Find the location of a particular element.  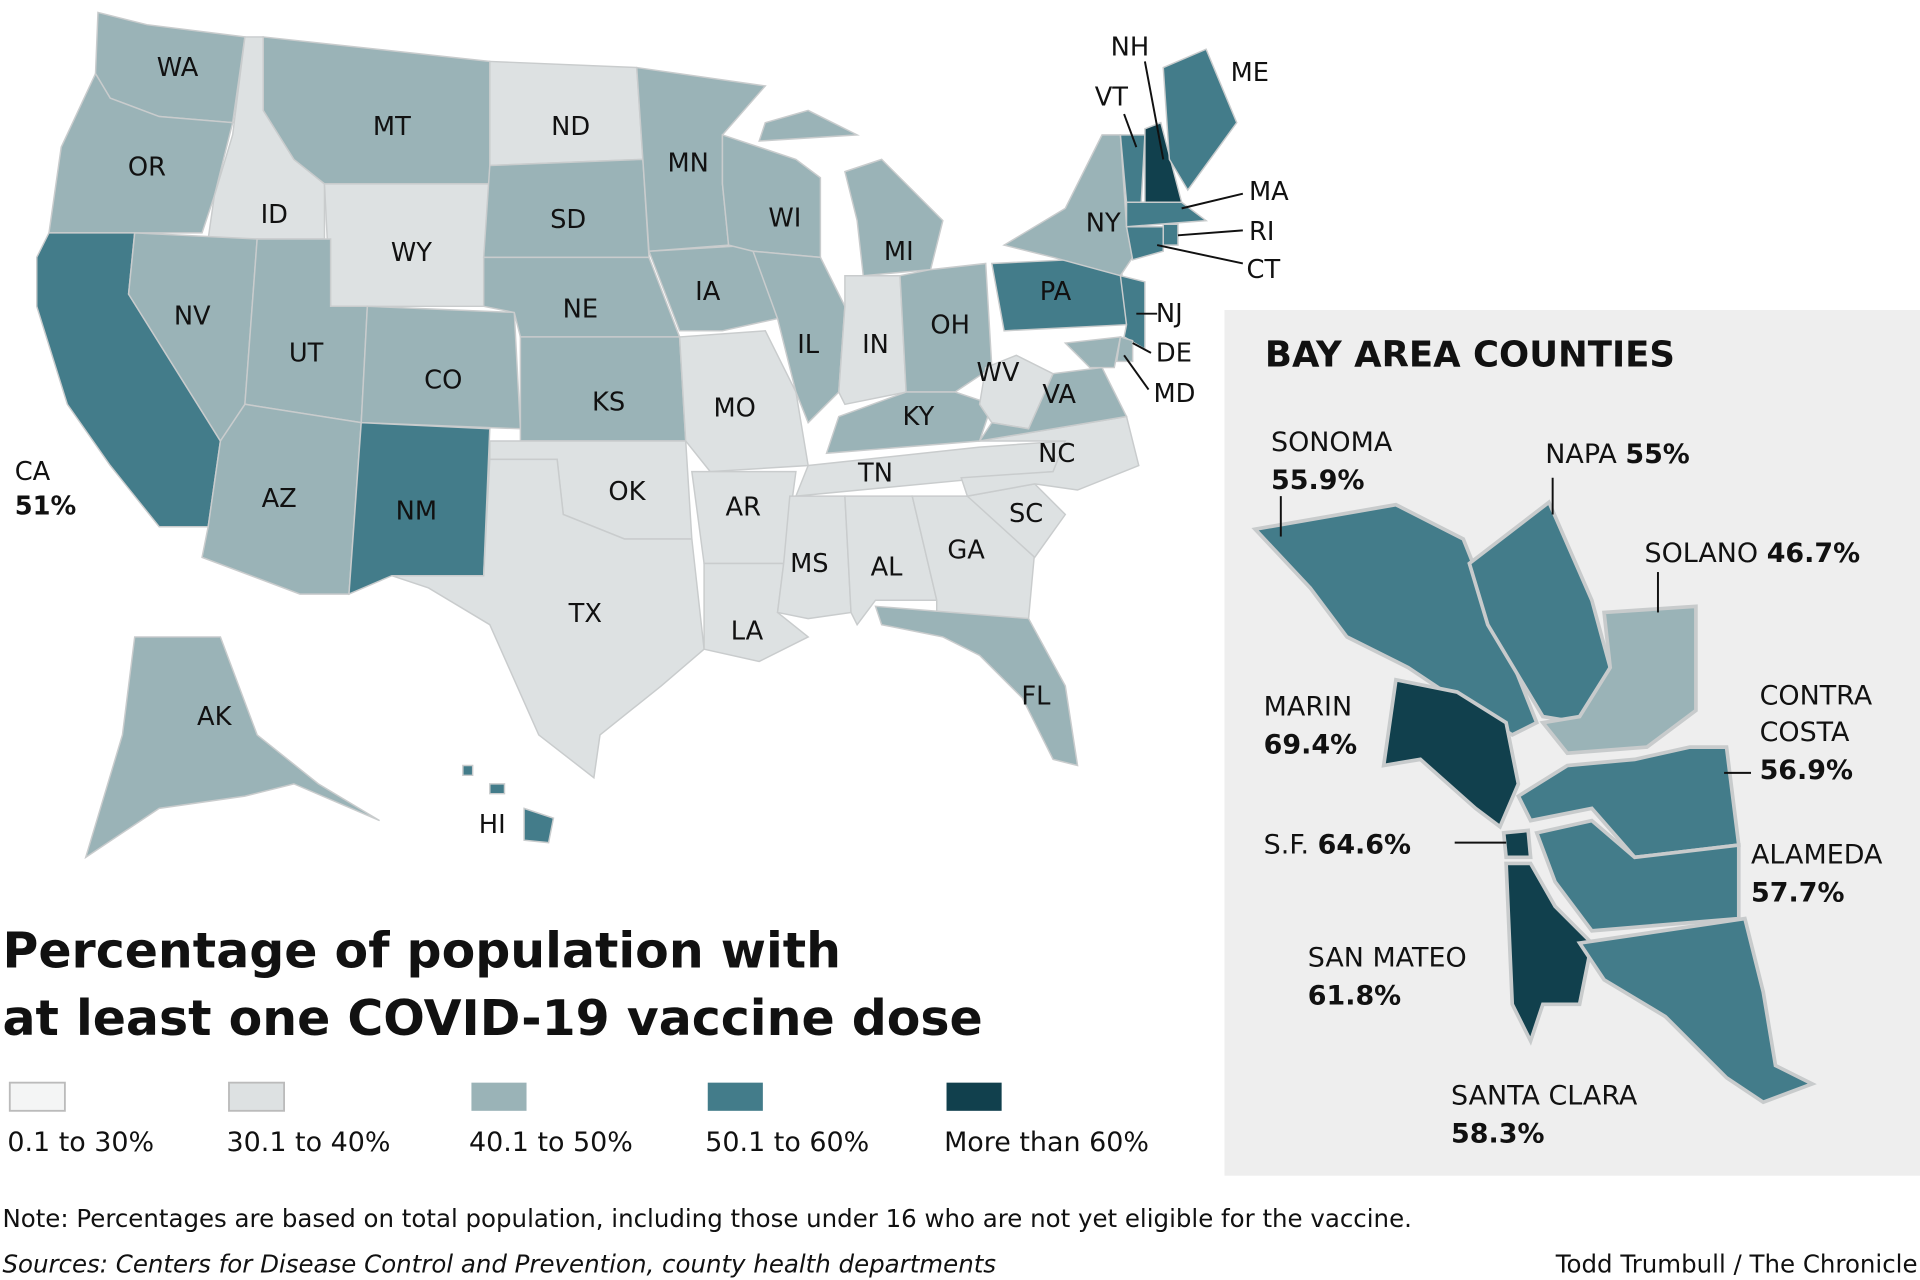

state-label-ms: MS is located at coordinates (809, 564).